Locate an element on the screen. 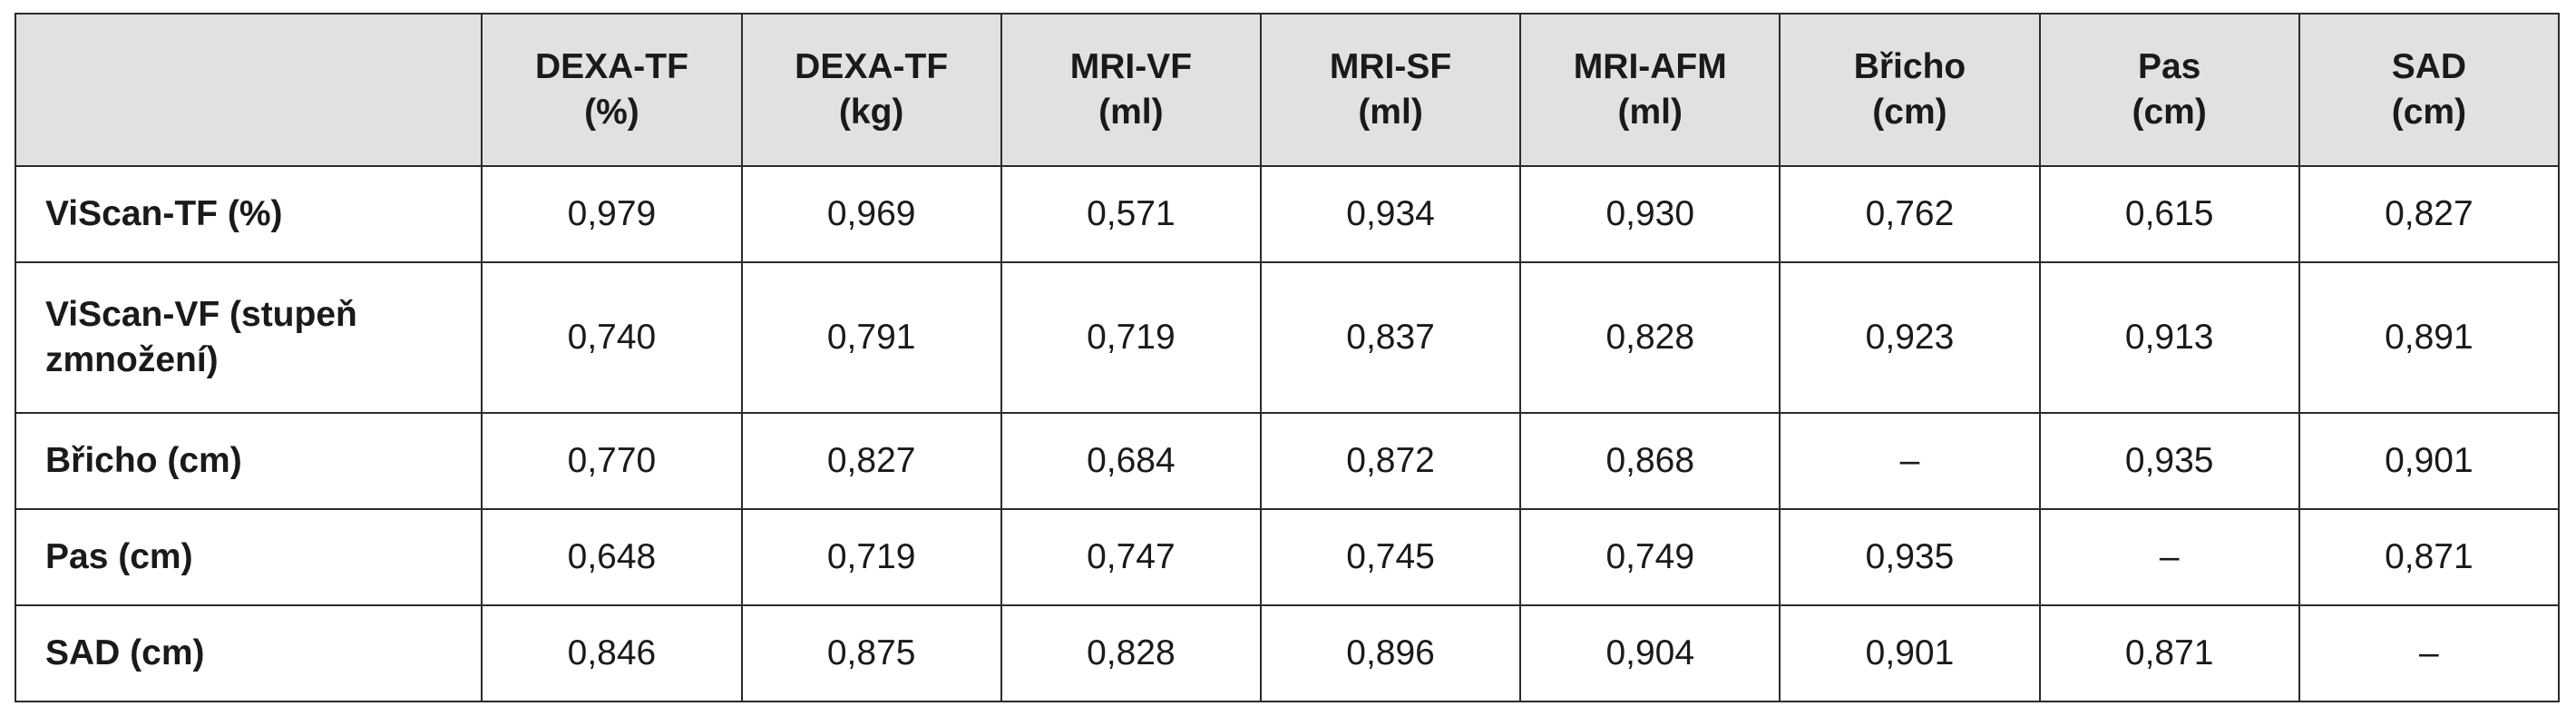 Image resolution: width=2576 pixels, height=726 pixels. table-cell: 0,747 is located at coordinates (1131, 557).